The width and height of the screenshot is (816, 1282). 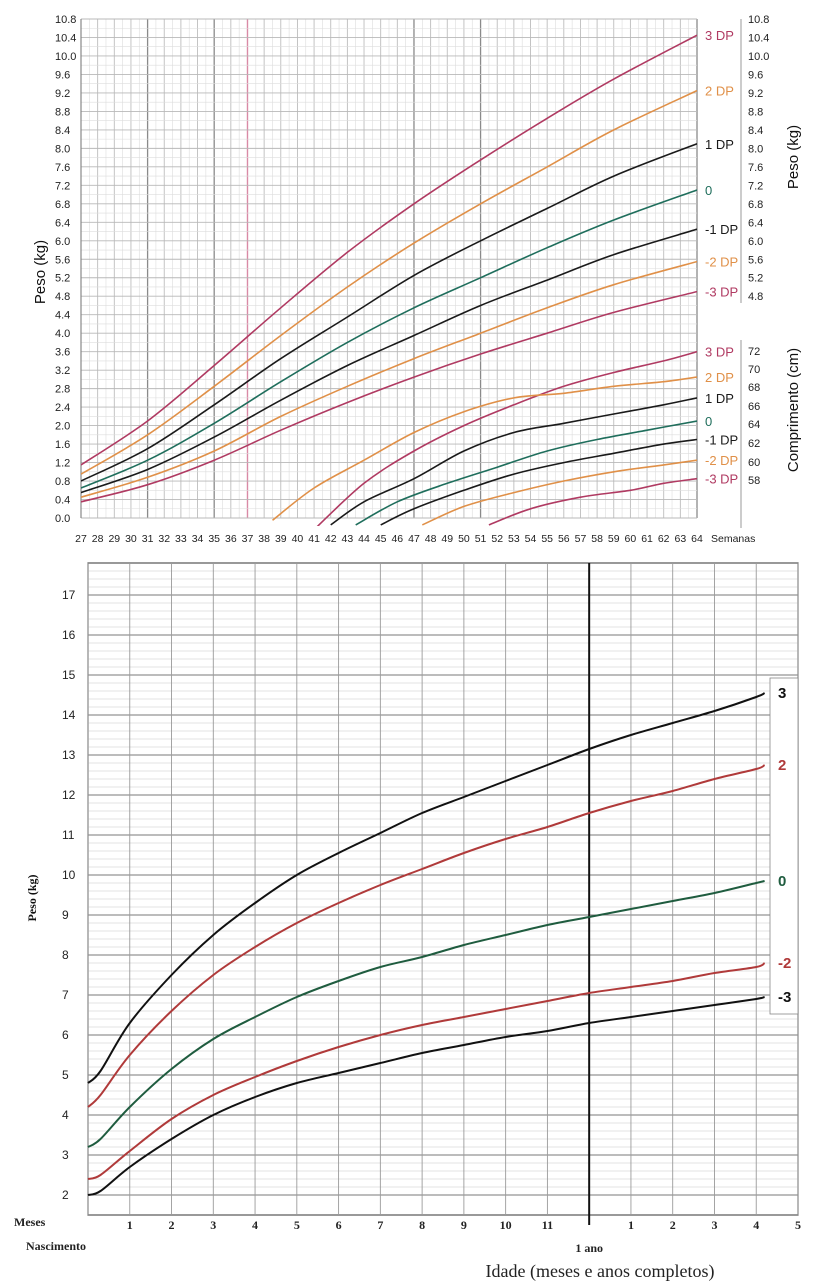 What do you see at coordinates (30, 1222) in the screenshot?
I see `x-prefix-label: Meses` at bounding box center [30, 1222].